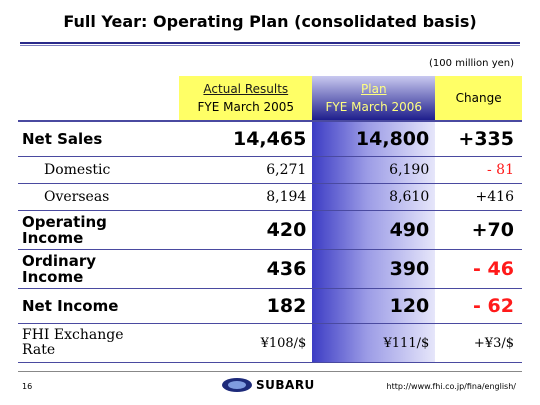 Image resolution: width=540 pixels, height=405 pixels. Describe the element at coordinates (374, 139) in the screenshot. I see `plan-net-sales: 14,800` at that location.